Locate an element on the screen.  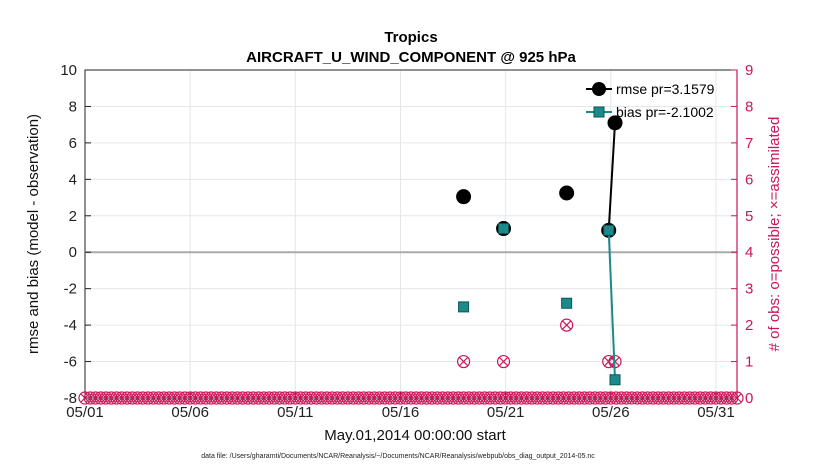
y-tick-label: 8 is located at coordinates (73, 106).